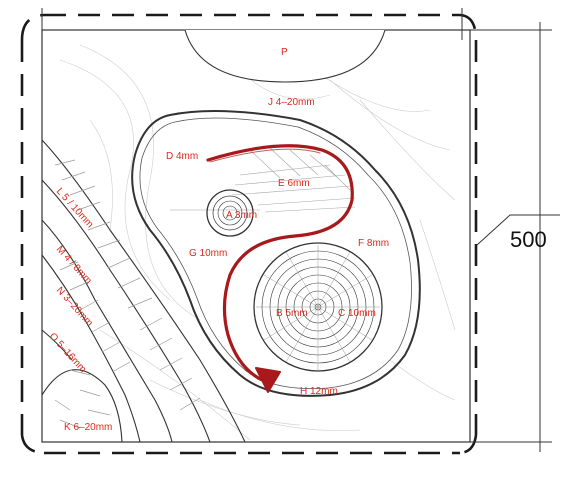 Image resolution: width=562 pixels, height=480 pixels. What do you see at coordinates (263, 180) in the screenshot?
I see `zone-e-hatching` at bounding box center [263, 180].